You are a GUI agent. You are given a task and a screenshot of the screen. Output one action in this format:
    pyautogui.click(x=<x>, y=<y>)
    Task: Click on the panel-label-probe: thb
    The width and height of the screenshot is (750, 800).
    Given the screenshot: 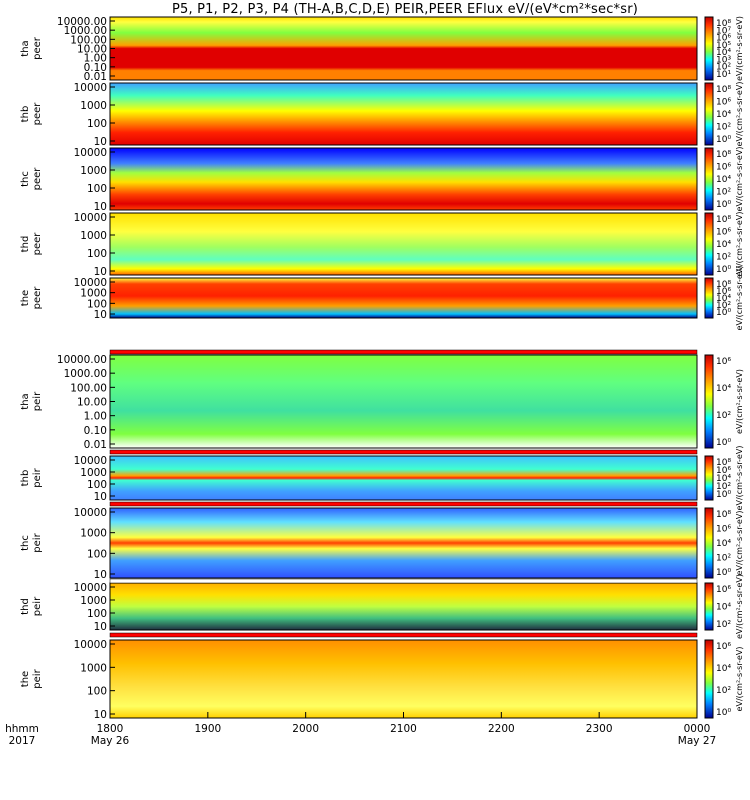 What is the action you would take?
    pyautogui.click(x=25, y=114)
    